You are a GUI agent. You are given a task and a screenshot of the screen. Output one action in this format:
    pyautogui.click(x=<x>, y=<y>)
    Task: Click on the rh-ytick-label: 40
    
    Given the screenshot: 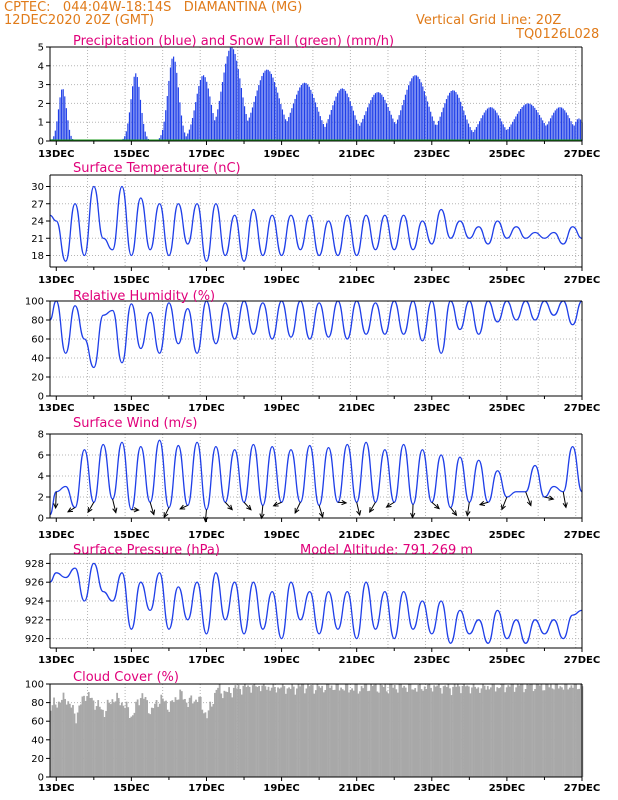 What is the action you would take?
    pyautogui.click(x=37, y=359)
    